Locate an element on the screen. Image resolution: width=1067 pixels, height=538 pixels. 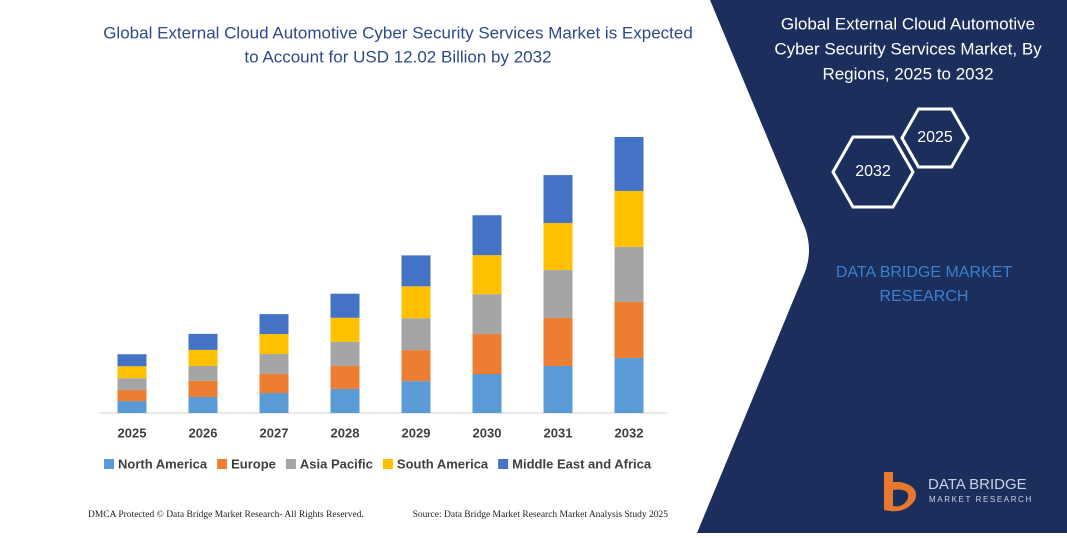
x-tick-label: 2030 is located at coordinates (487, 432).